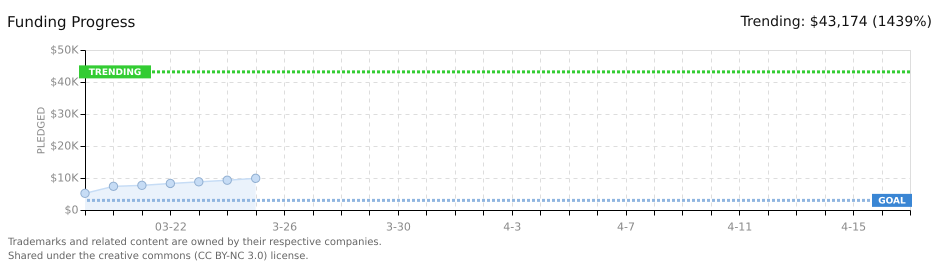  Describe the element at coordinates (42, 130) in the screenshot. I see `y-axis-title: PLEDGED` at that location.